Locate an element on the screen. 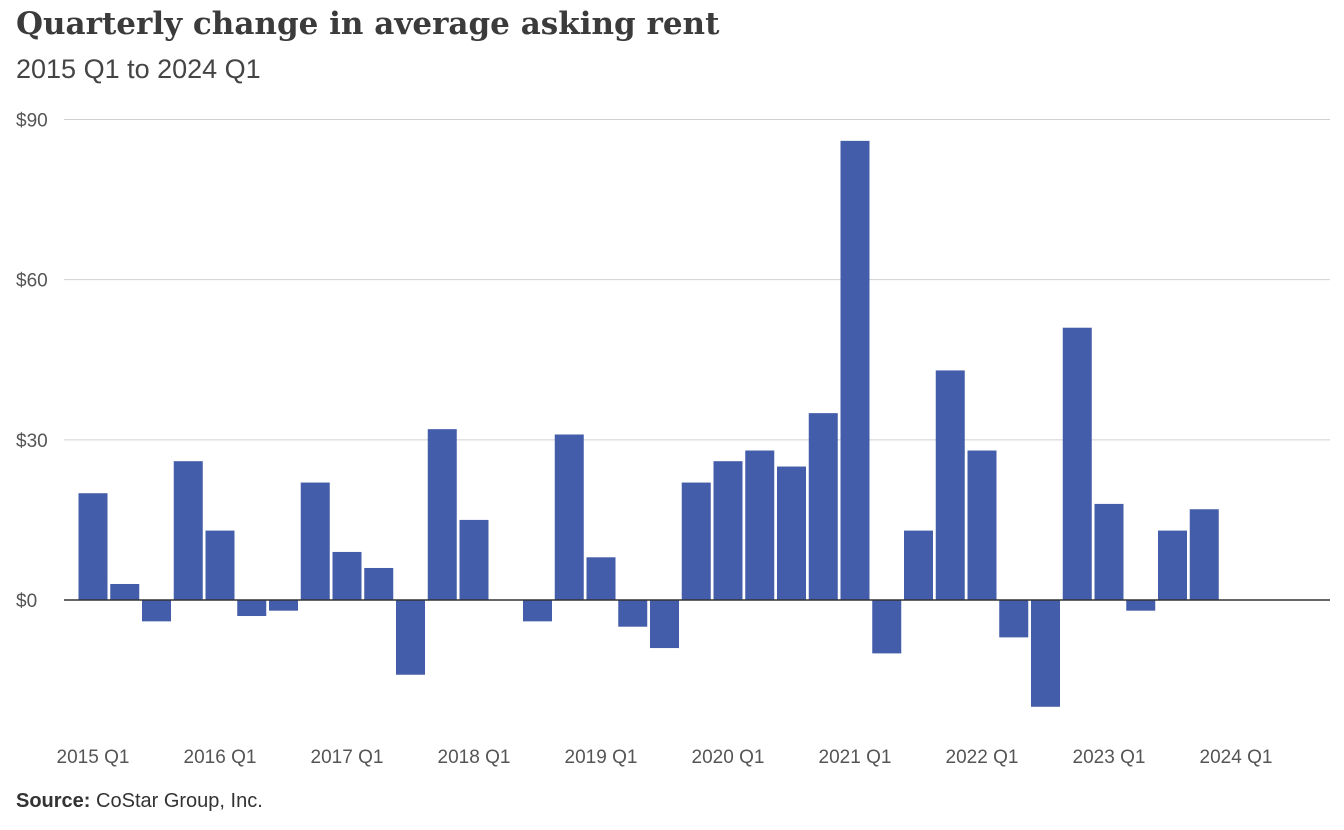 This screenshot has width=1344, height=830. bar-2016-q2 is located at coordinates (252, 608).